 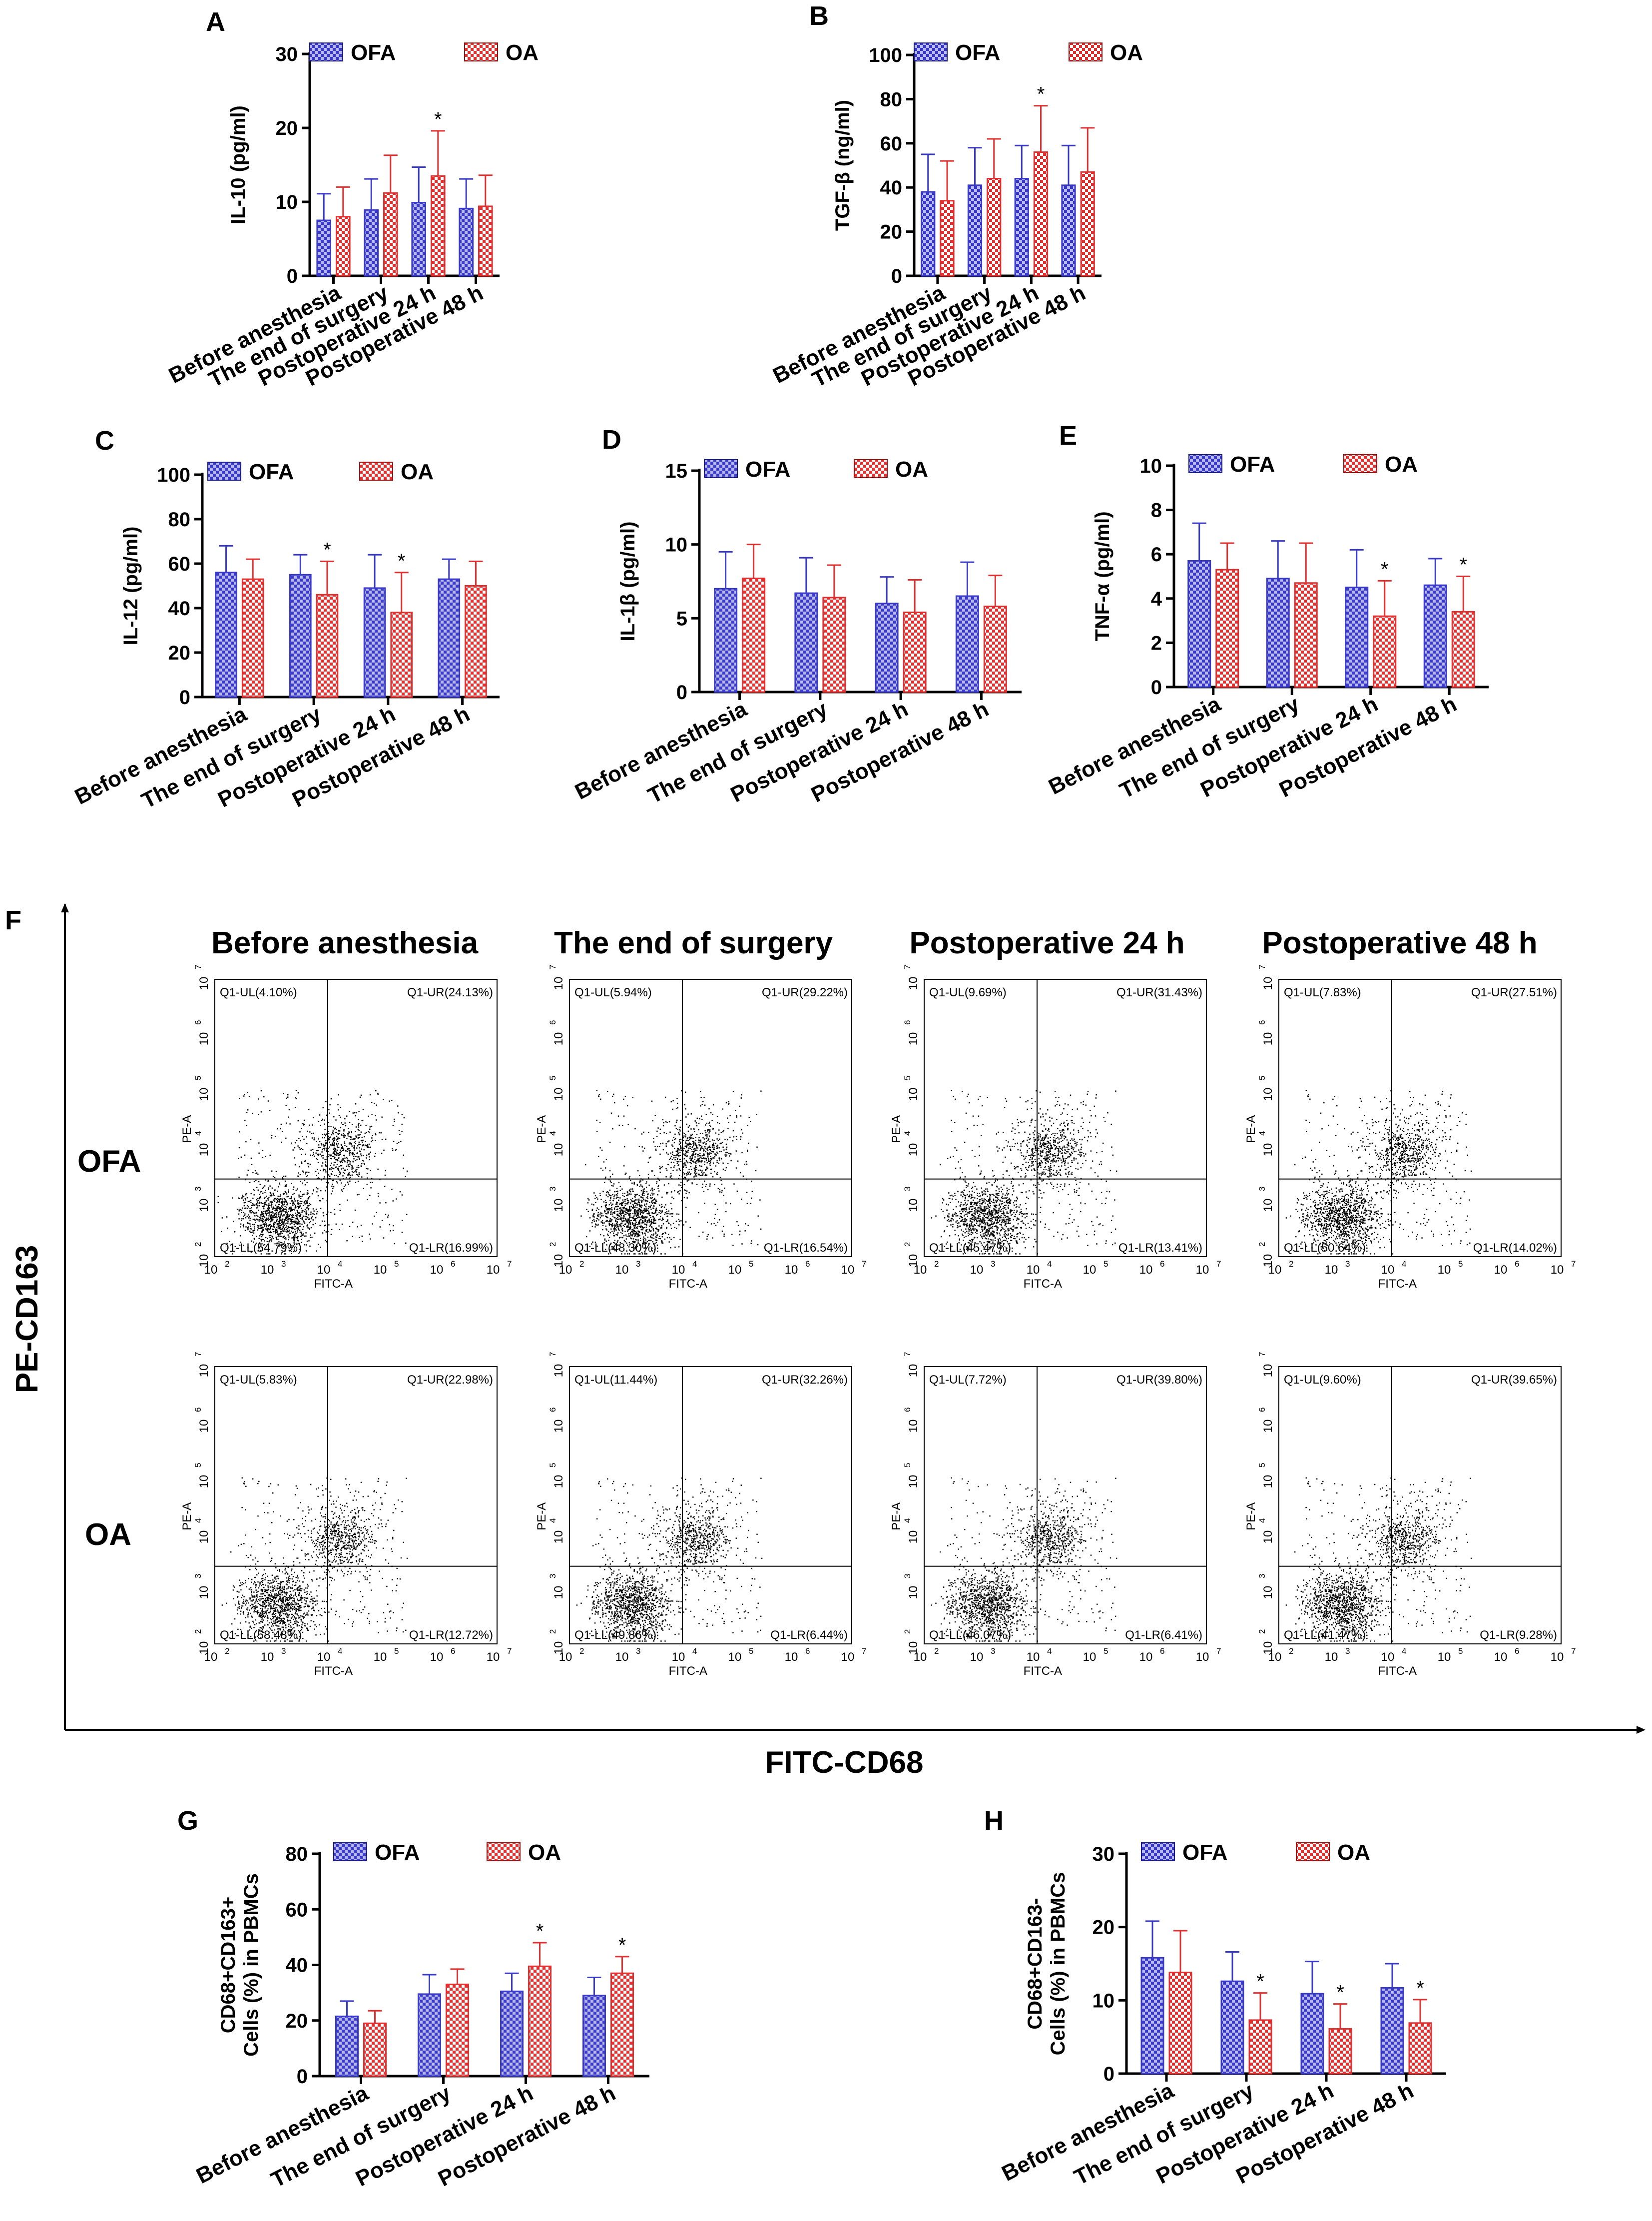 I want to click on y-tick-label: 80, so click(x=891, y=99).